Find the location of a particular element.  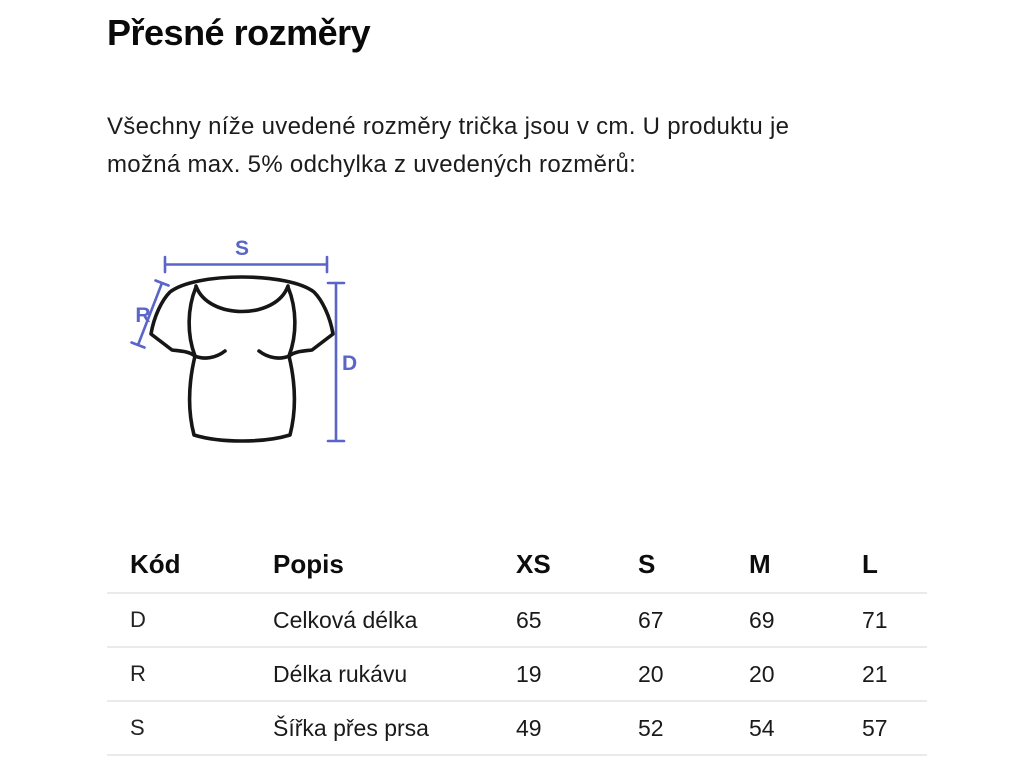

tshirt-right-chest-path is located at coordinates (274, 354).